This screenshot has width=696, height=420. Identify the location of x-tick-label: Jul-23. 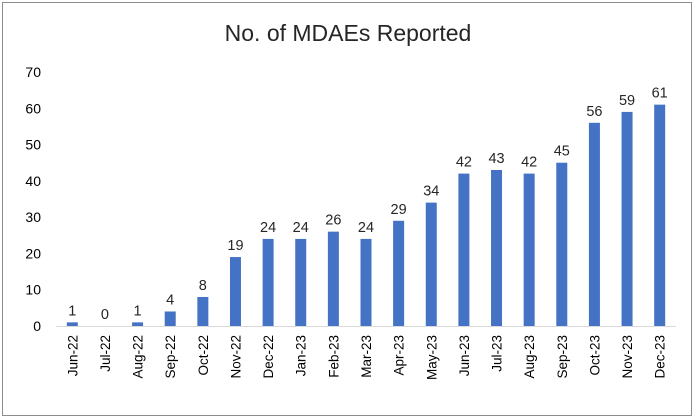
(497, 353).